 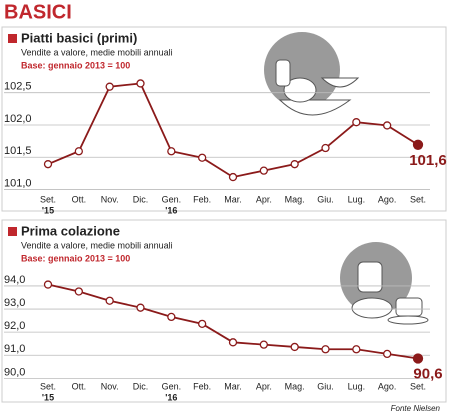 I want to click on breakfast-icon, so click(x=384, y=283).